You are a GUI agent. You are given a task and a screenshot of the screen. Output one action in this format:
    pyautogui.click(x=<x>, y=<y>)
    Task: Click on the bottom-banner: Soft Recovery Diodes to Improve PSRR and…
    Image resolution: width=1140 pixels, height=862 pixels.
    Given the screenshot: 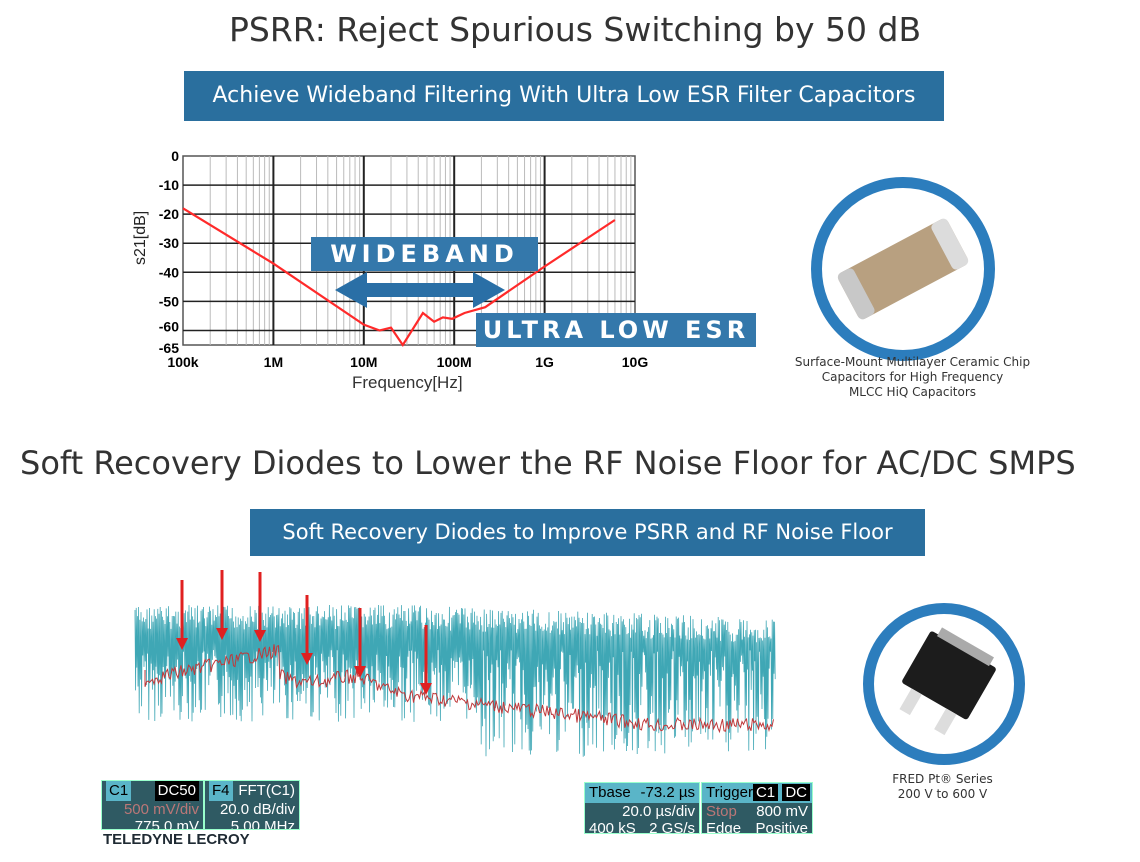 What is the action you would take?
    pyautogui.click(x=587, y=532)
    